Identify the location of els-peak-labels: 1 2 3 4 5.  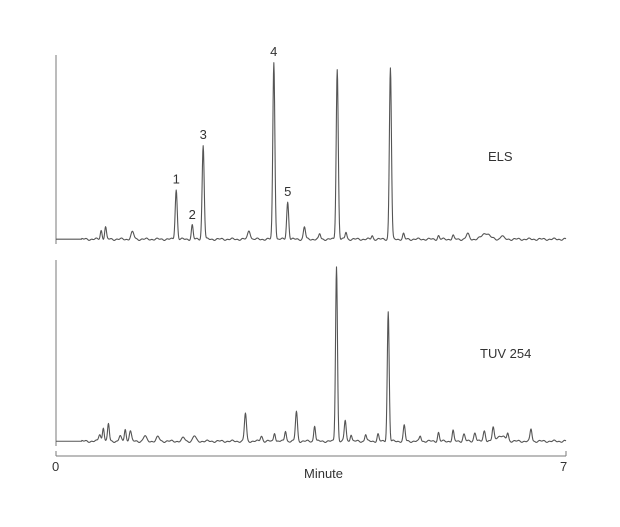
(232, 133).